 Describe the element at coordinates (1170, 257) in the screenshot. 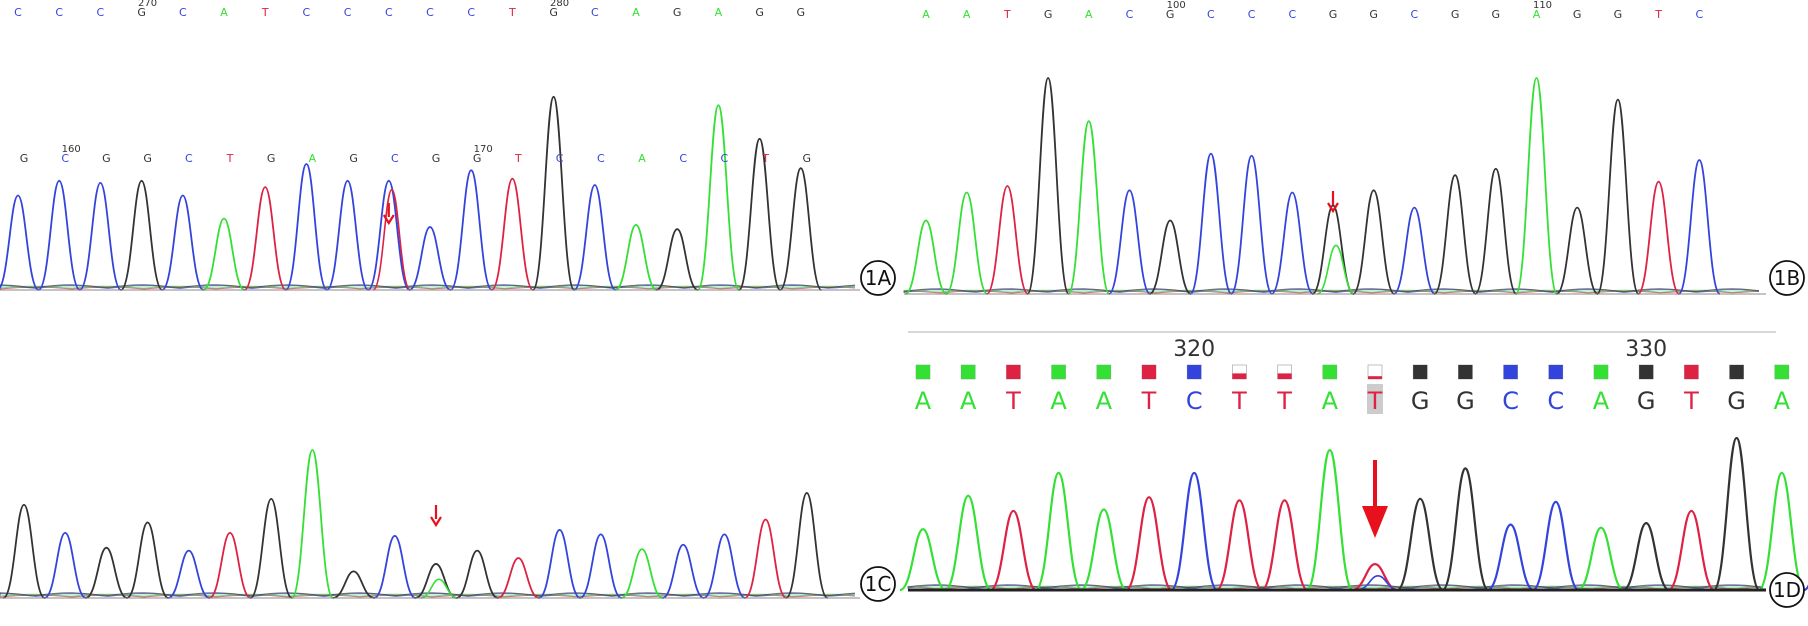

I see `peak-7-g` at that location.